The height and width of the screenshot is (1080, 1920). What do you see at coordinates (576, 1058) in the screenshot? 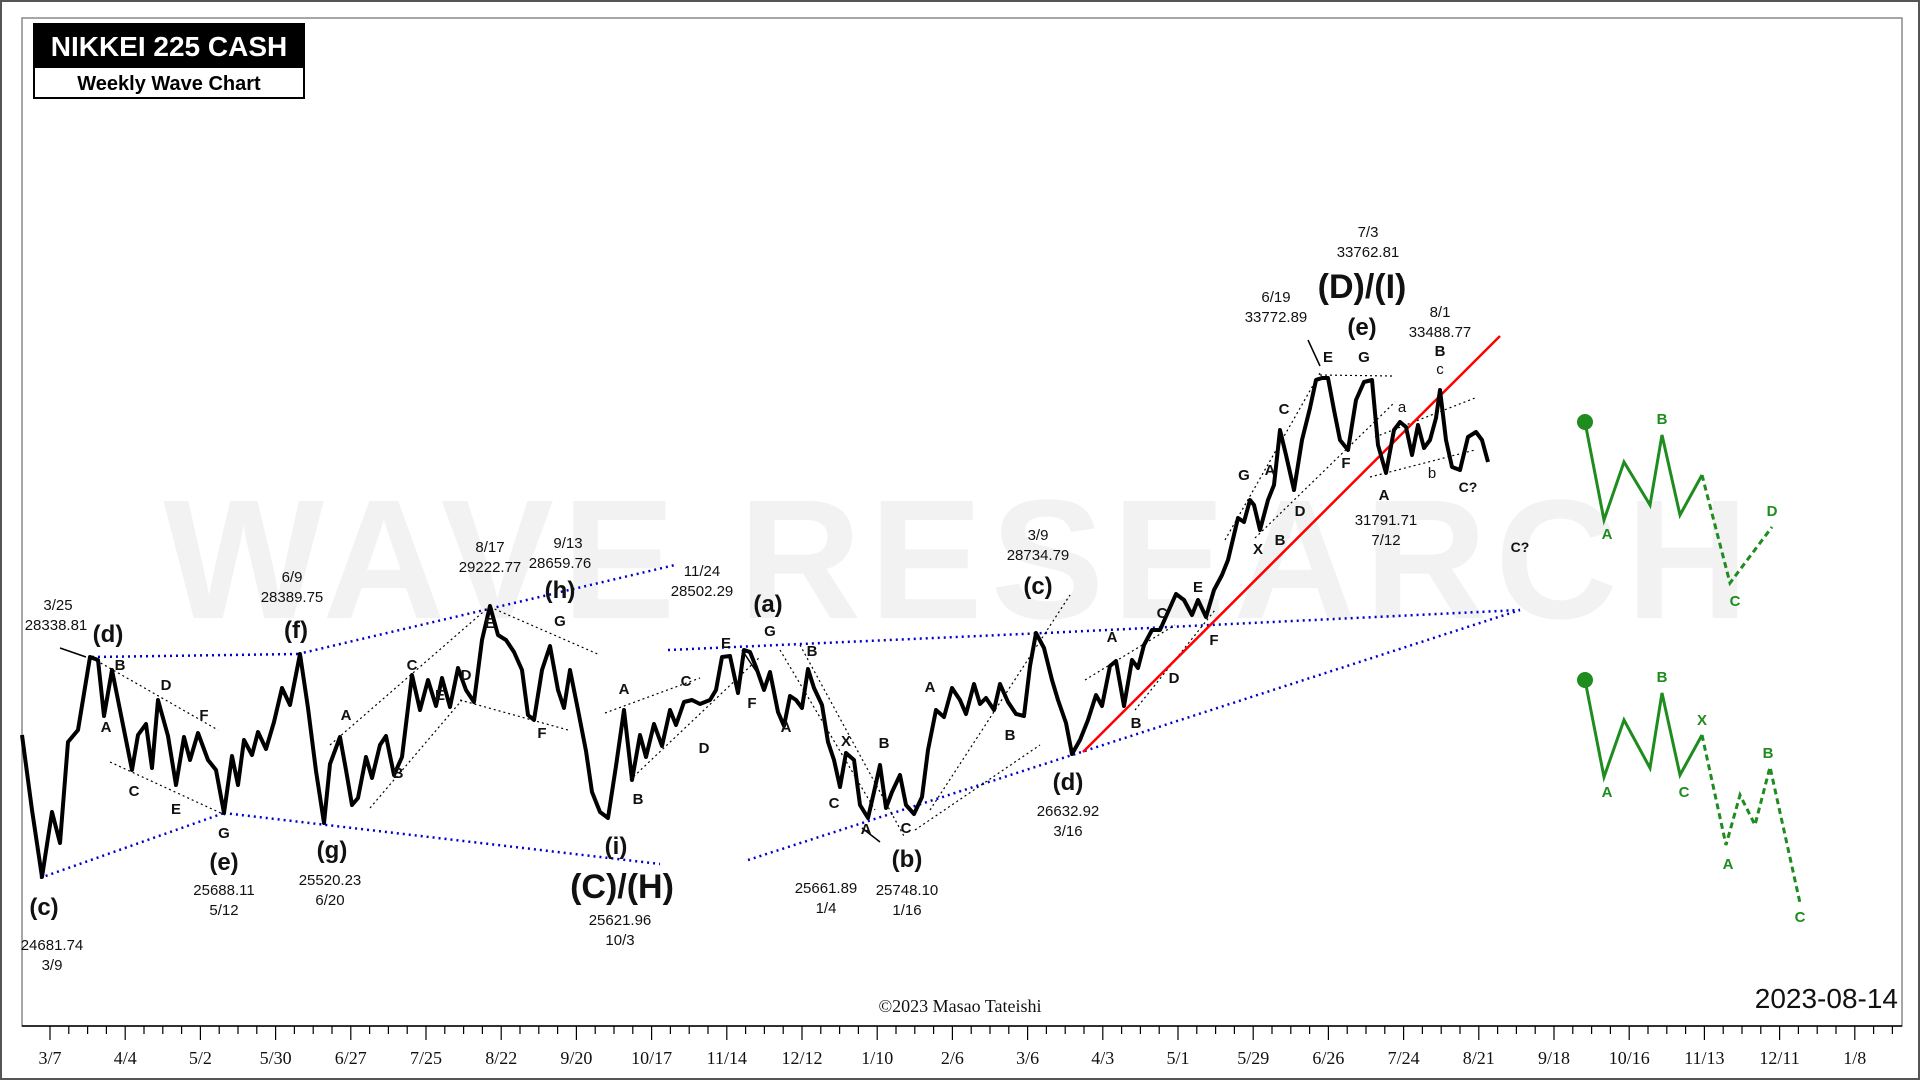
I see `x-tick-label: 9/20` at bounding box center [576, 1058].